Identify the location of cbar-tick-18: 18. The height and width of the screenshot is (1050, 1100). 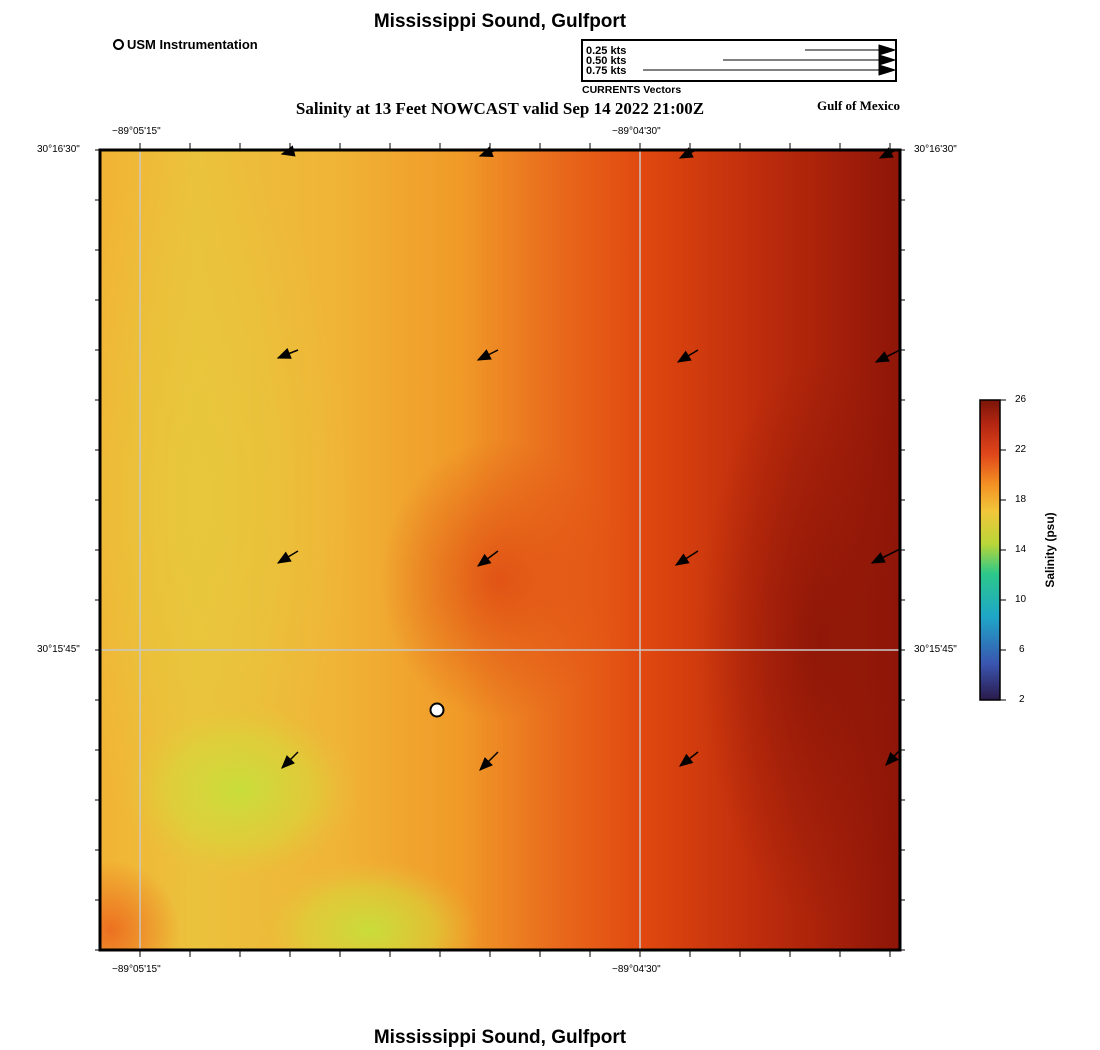
(1021, 499).